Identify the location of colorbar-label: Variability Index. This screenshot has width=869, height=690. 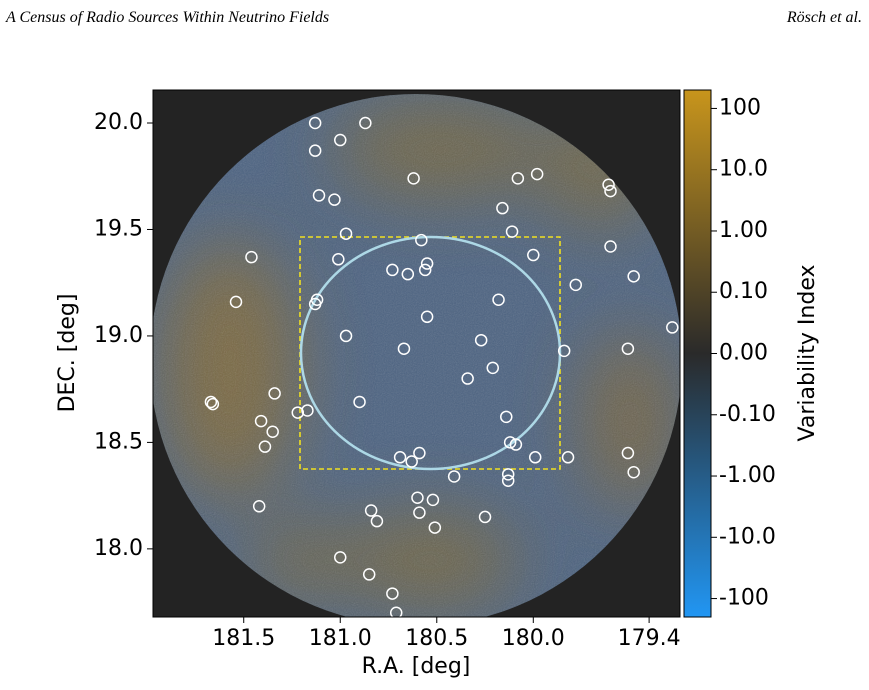
(807, 353).